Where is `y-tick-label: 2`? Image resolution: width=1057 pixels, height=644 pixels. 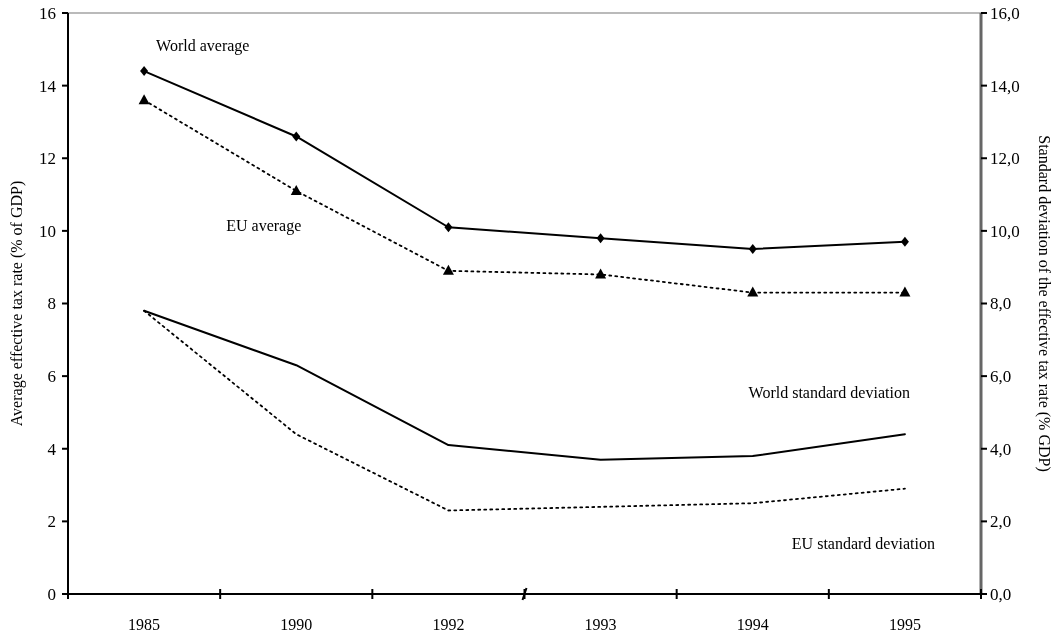 y-tick-label: 2 is located at coordinates (51, 522).